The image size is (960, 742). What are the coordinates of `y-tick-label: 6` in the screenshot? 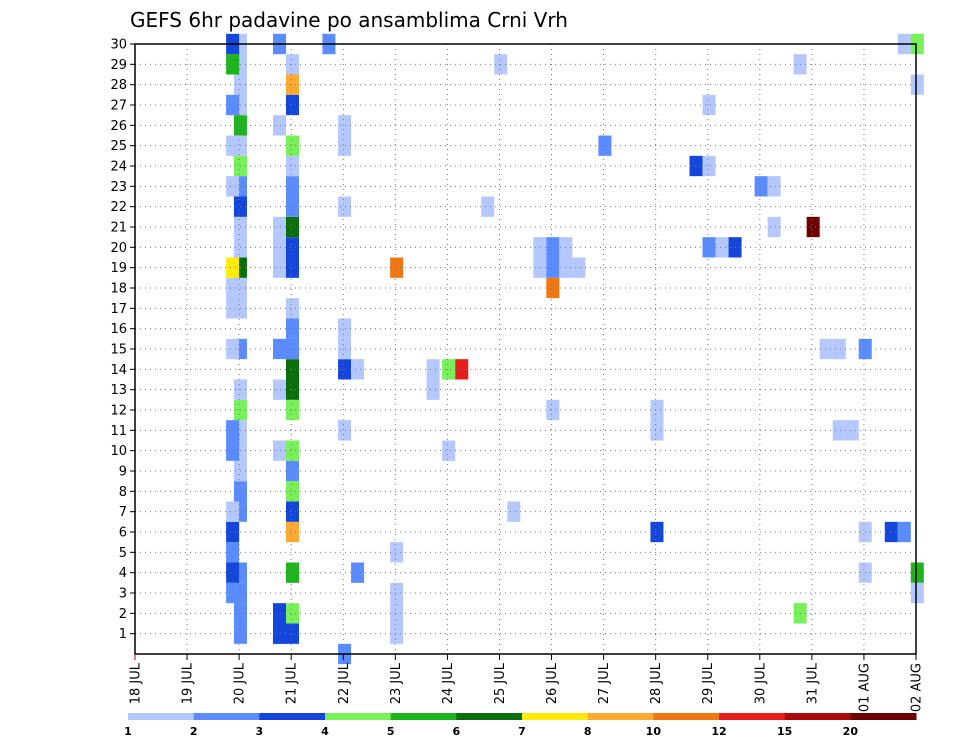 It's located at (123, 533).